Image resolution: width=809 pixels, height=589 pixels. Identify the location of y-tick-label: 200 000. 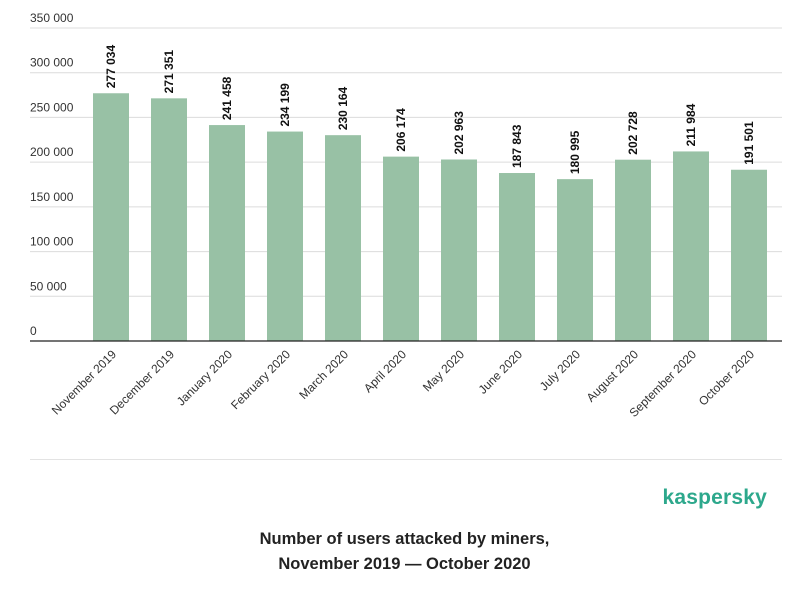
(52, 152).